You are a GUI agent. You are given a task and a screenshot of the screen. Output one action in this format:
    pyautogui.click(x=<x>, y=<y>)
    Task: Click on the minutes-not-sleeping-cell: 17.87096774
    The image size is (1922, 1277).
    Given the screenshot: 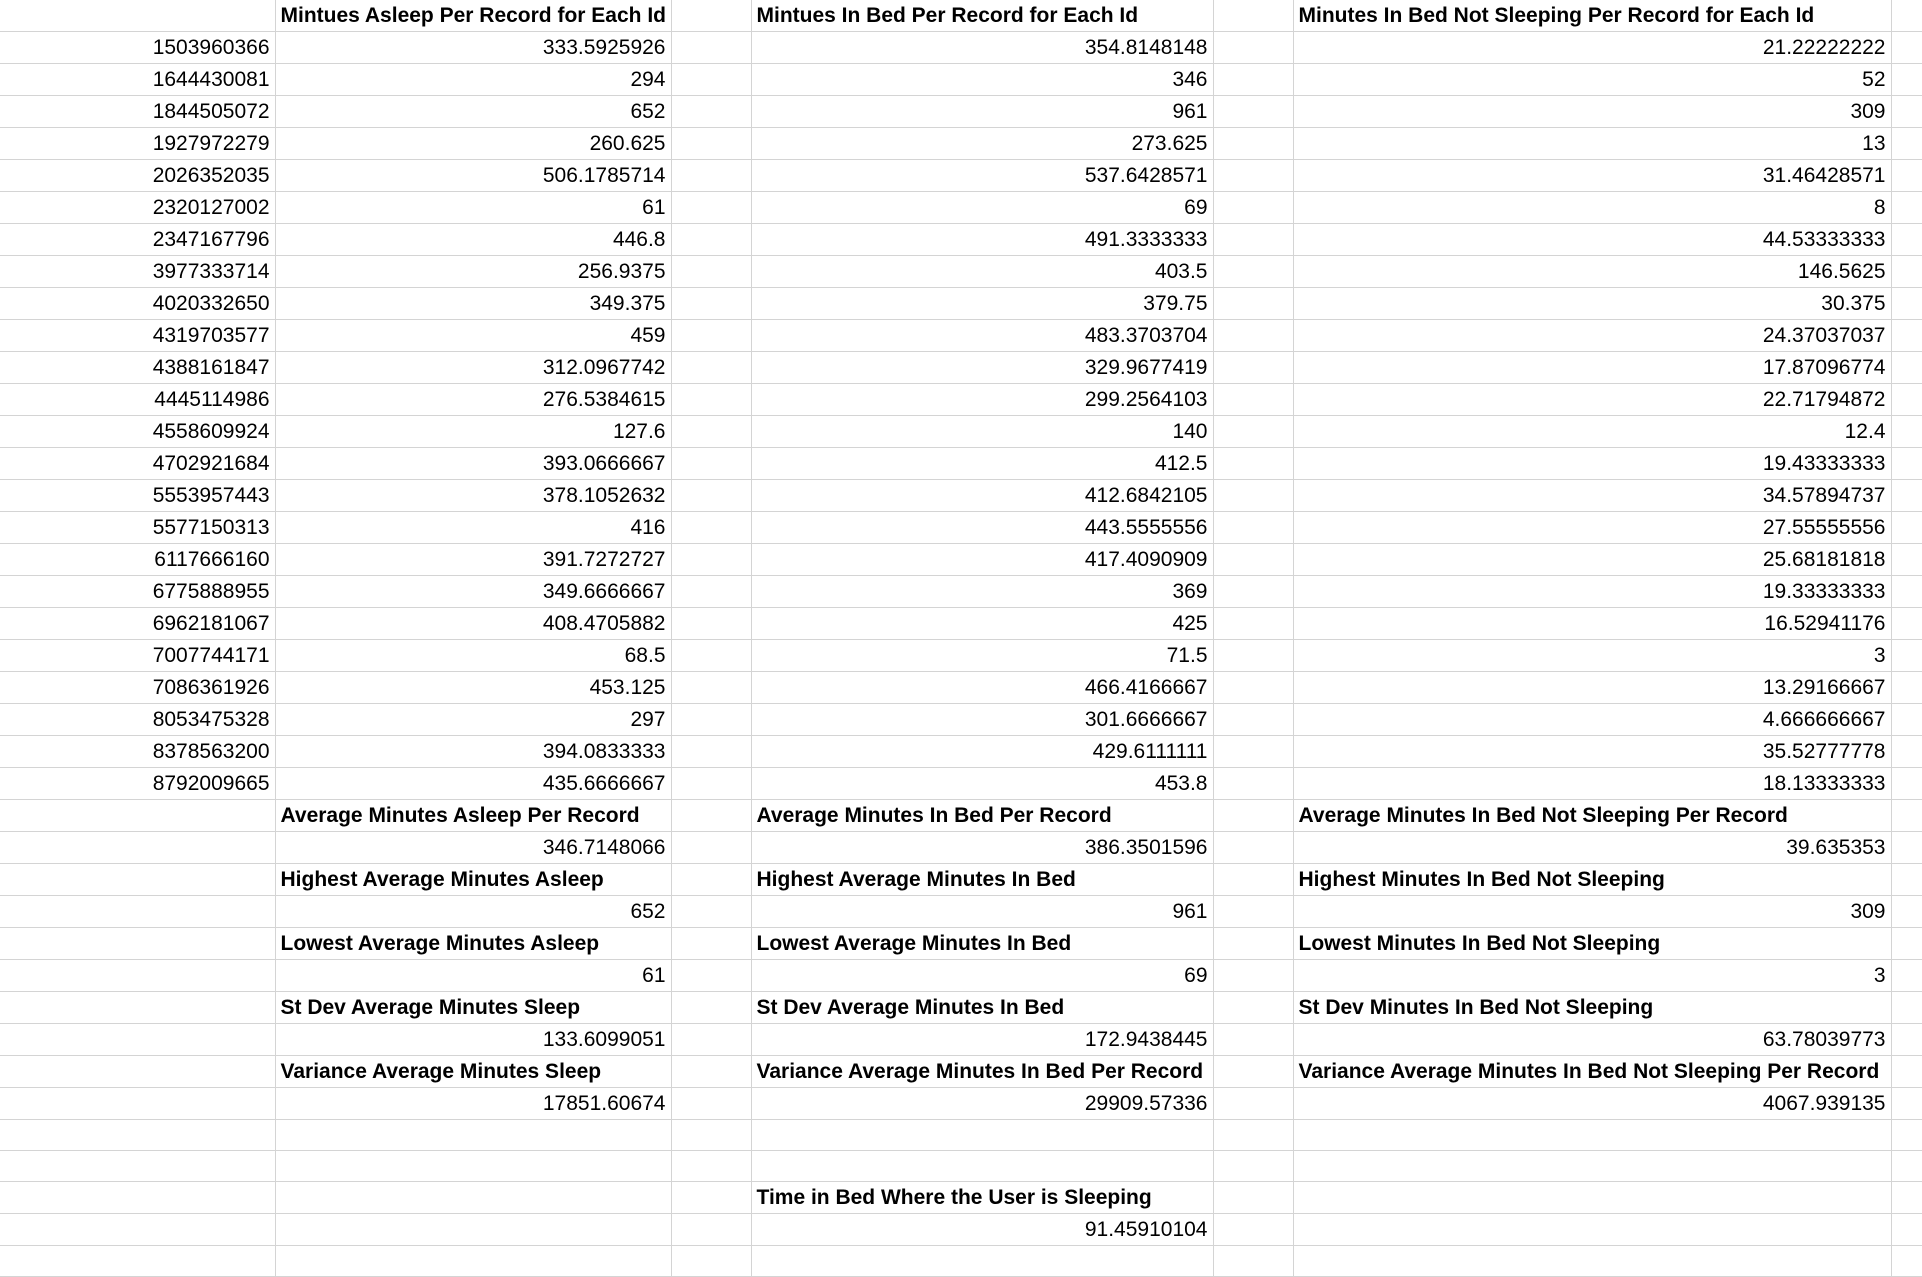 What is the action you would take?
    pyautogui.click(x=1592, y=367)
    